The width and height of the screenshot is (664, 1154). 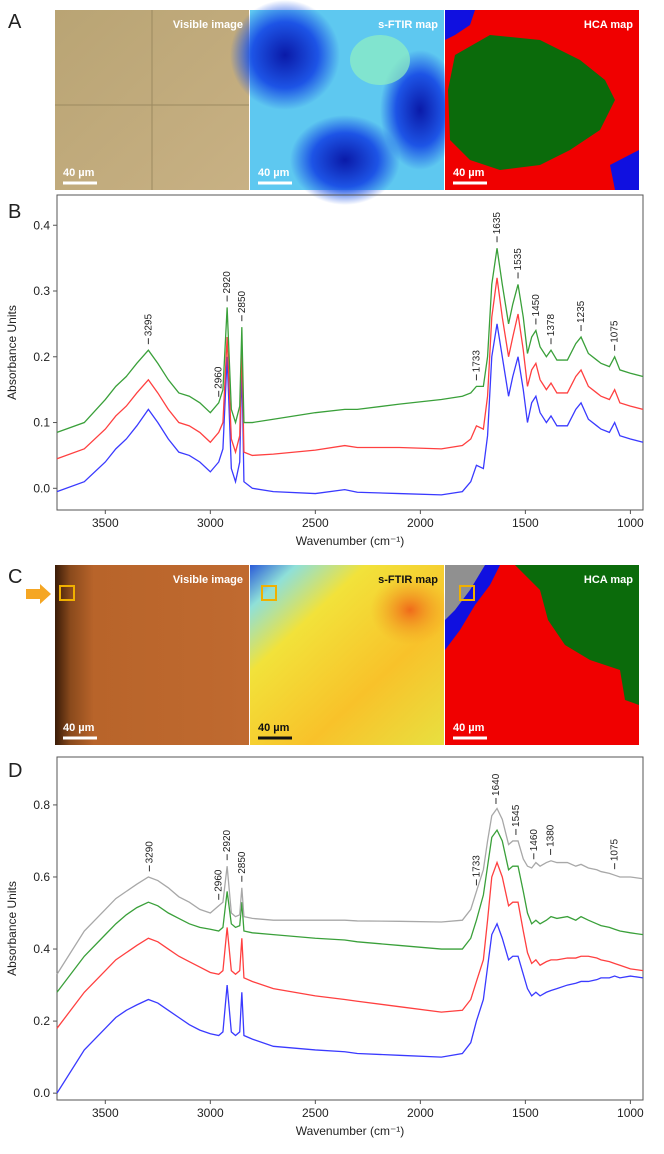 I want to click on y-tick-label: 0.8, so click(x=41, y=805).